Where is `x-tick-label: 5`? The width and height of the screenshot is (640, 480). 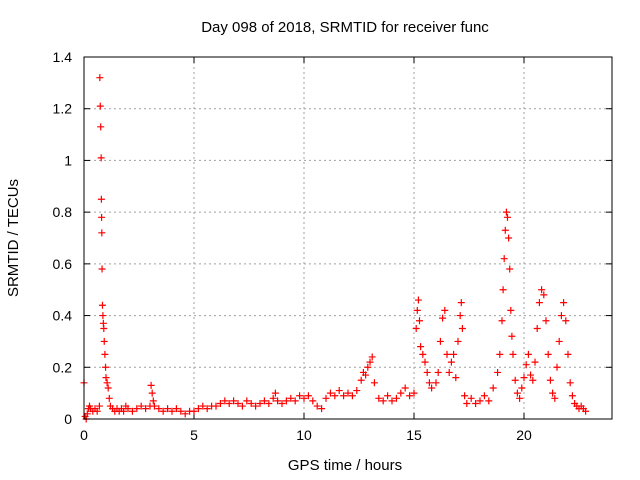 x-tick-label: 5 is located at coordinates (194, 435).